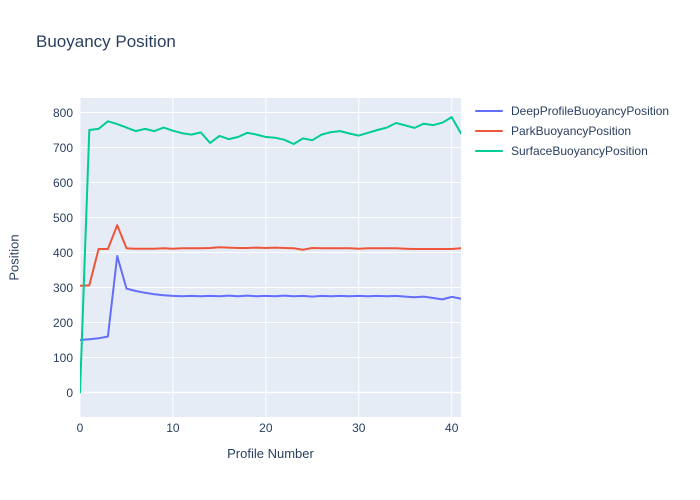 This screenshot has width=700, height=500. Describe the element at coordinates (590, 111) in the screenshot. I see `legend-label: DeepProfileBuoyancyPosition` at that location.